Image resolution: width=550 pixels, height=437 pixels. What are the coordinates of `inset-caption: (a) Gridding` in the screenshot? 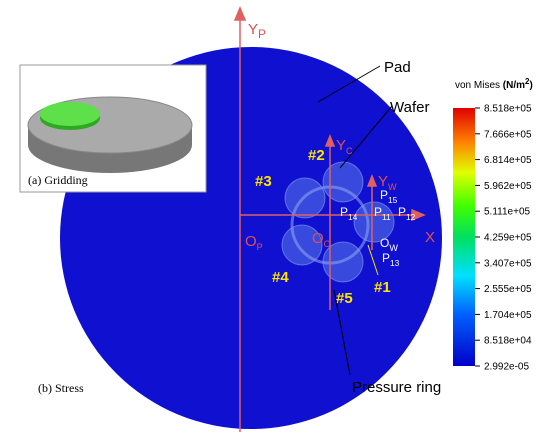 It's located at (58, 180).